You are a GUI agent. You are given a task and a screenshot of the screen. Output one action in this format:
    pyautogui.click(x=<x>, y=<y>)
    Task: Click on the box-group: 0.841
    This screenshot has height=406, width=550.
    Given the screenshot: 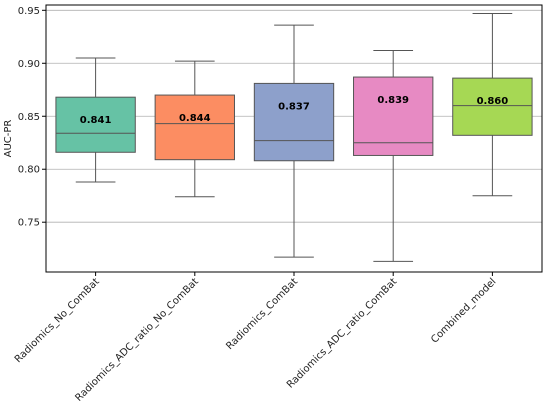 What is the action you would take?
    pyautogui.click(x=95, y=120)
    